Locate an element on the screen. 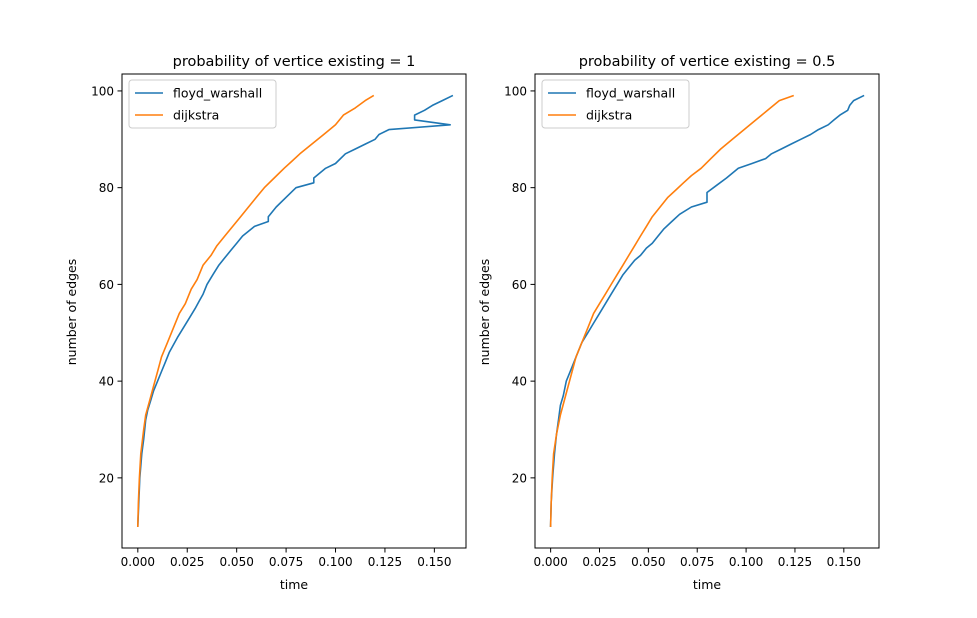 Image resolution: width=977 pixels, height=618 pixels. legend-right: floyd_warshall dijkstra is located at coordinates (615, 104).